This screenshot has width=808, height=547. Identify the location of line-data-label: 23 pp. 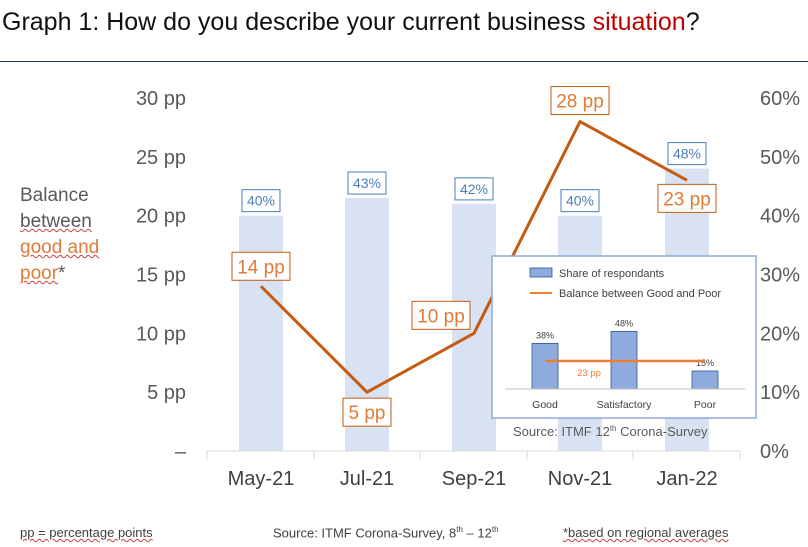
(687, 199).